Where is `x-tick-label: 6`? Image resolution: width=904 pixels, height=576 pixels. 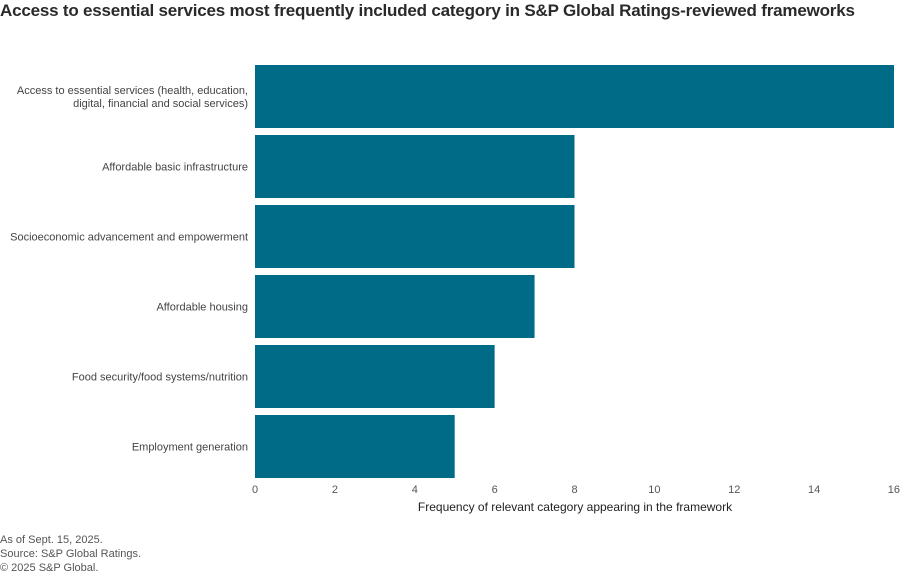
x-tick-label: 6 is located at coordinates (495, 490).